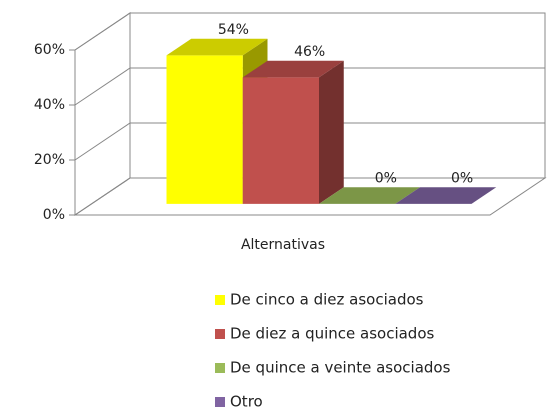 The height and width of the screenshot is (408, 548). I want to click on bar-side, so click(331, 132).